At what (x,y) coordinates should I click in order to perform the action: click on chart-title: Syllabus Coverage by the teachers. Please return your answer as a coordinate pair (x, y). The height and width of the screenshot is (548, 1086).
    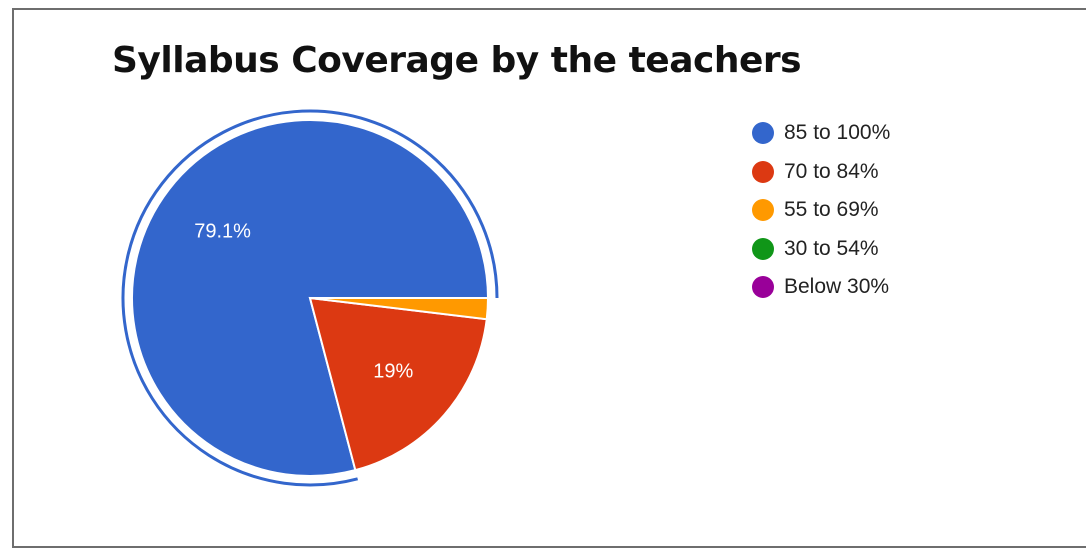
    Looking at the image, I should click on (457, 60).